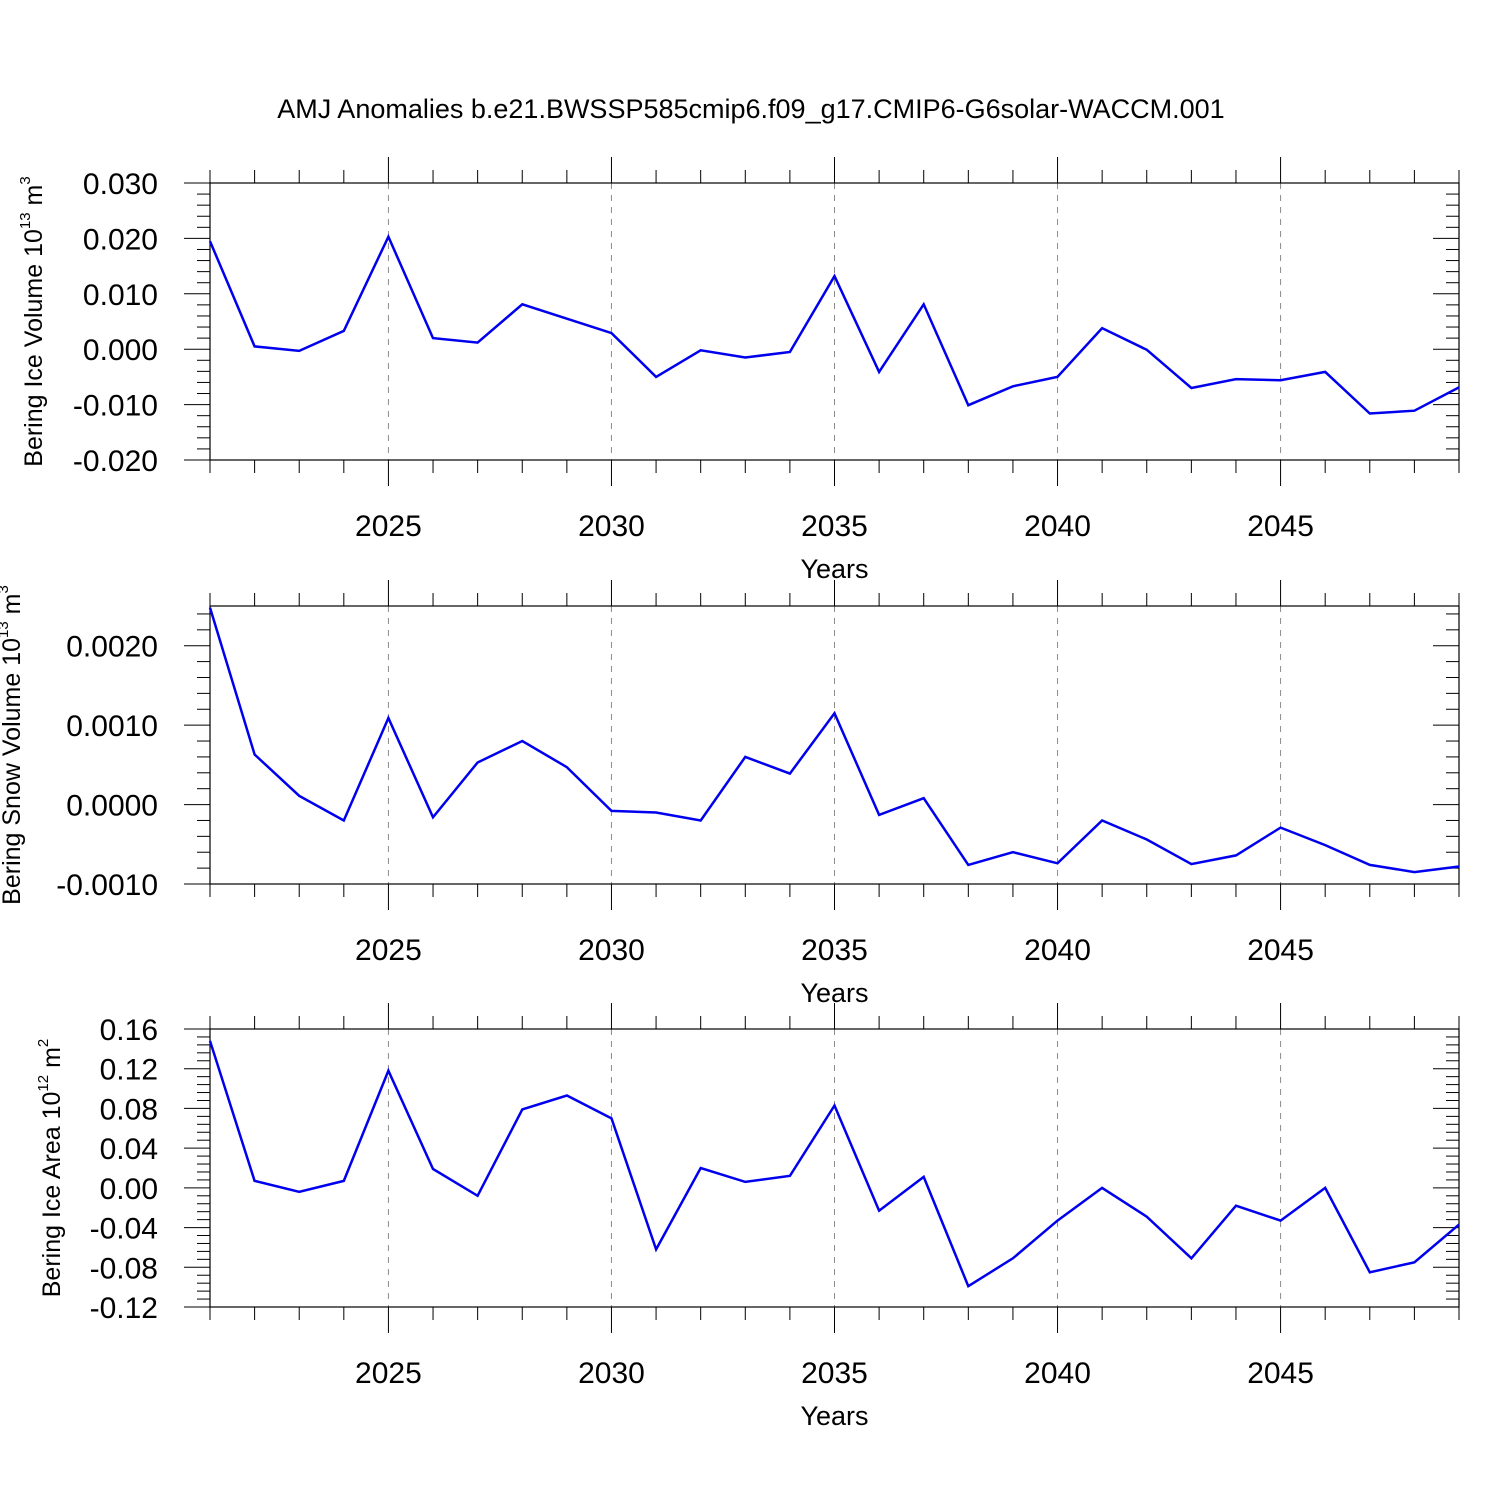  Describe the element at coordinates (112, 726) in the screenshot. I see `y-tick-label: 0.0010` at that location.